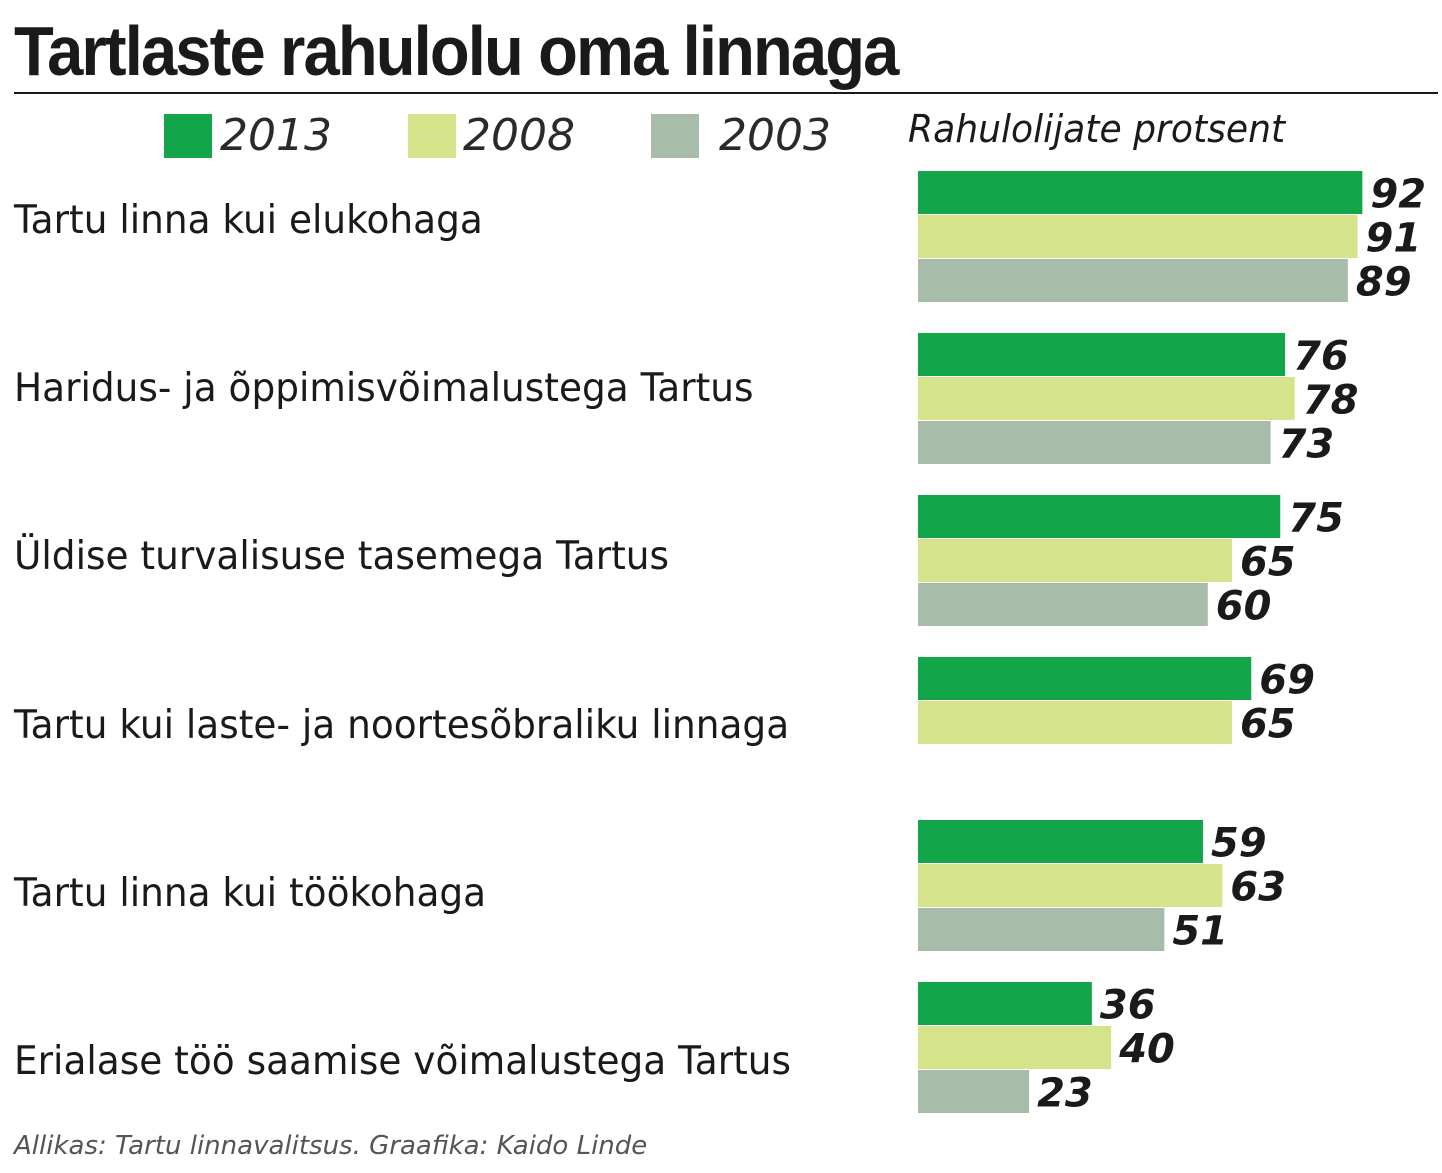  I want to click on data-label-2003: 89, so click(1384, 283).